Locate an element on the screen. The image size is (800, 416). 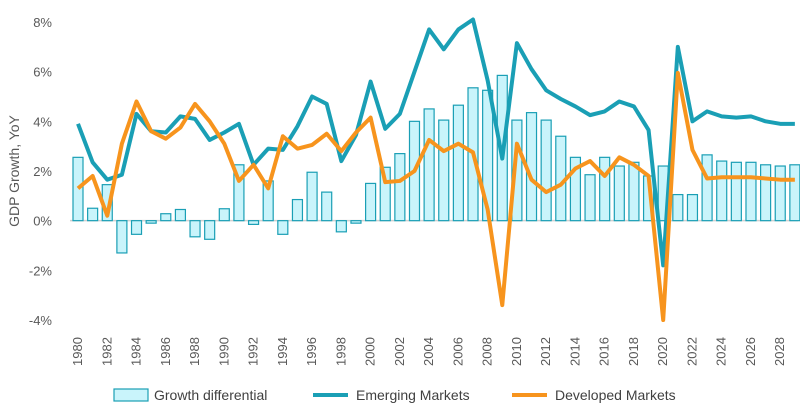
bar-growth-differential-2012 is located at coordinates (546, 170).